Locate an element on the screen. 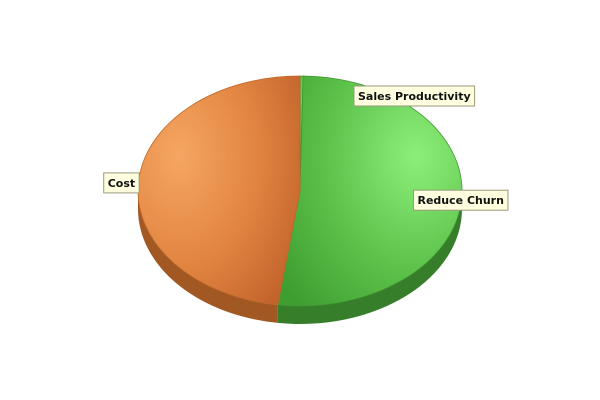  slice-label-text-2: Cost is located at coordinates (121, 183).